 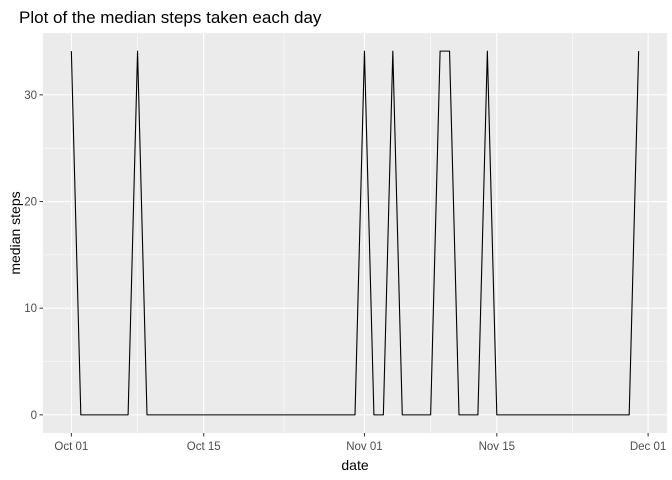 I want to click on y-tick-label: 30, so click(x=30, y=96).